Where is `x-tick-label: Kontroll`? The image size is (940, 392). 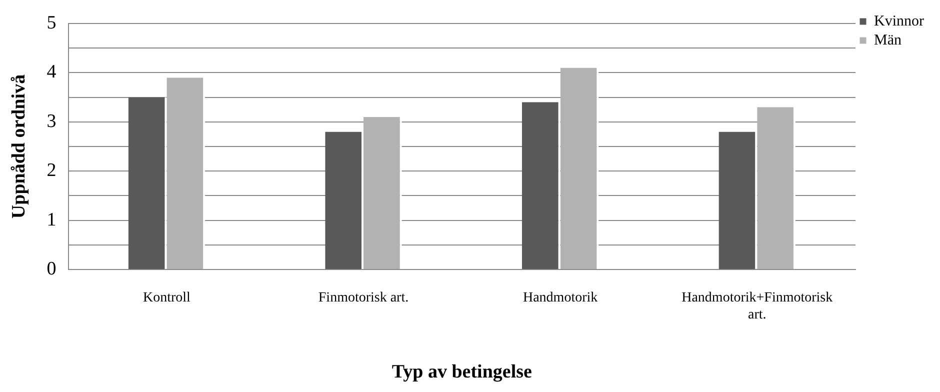 x-tick-label: Kontroll is located at coordinates (166, 298).